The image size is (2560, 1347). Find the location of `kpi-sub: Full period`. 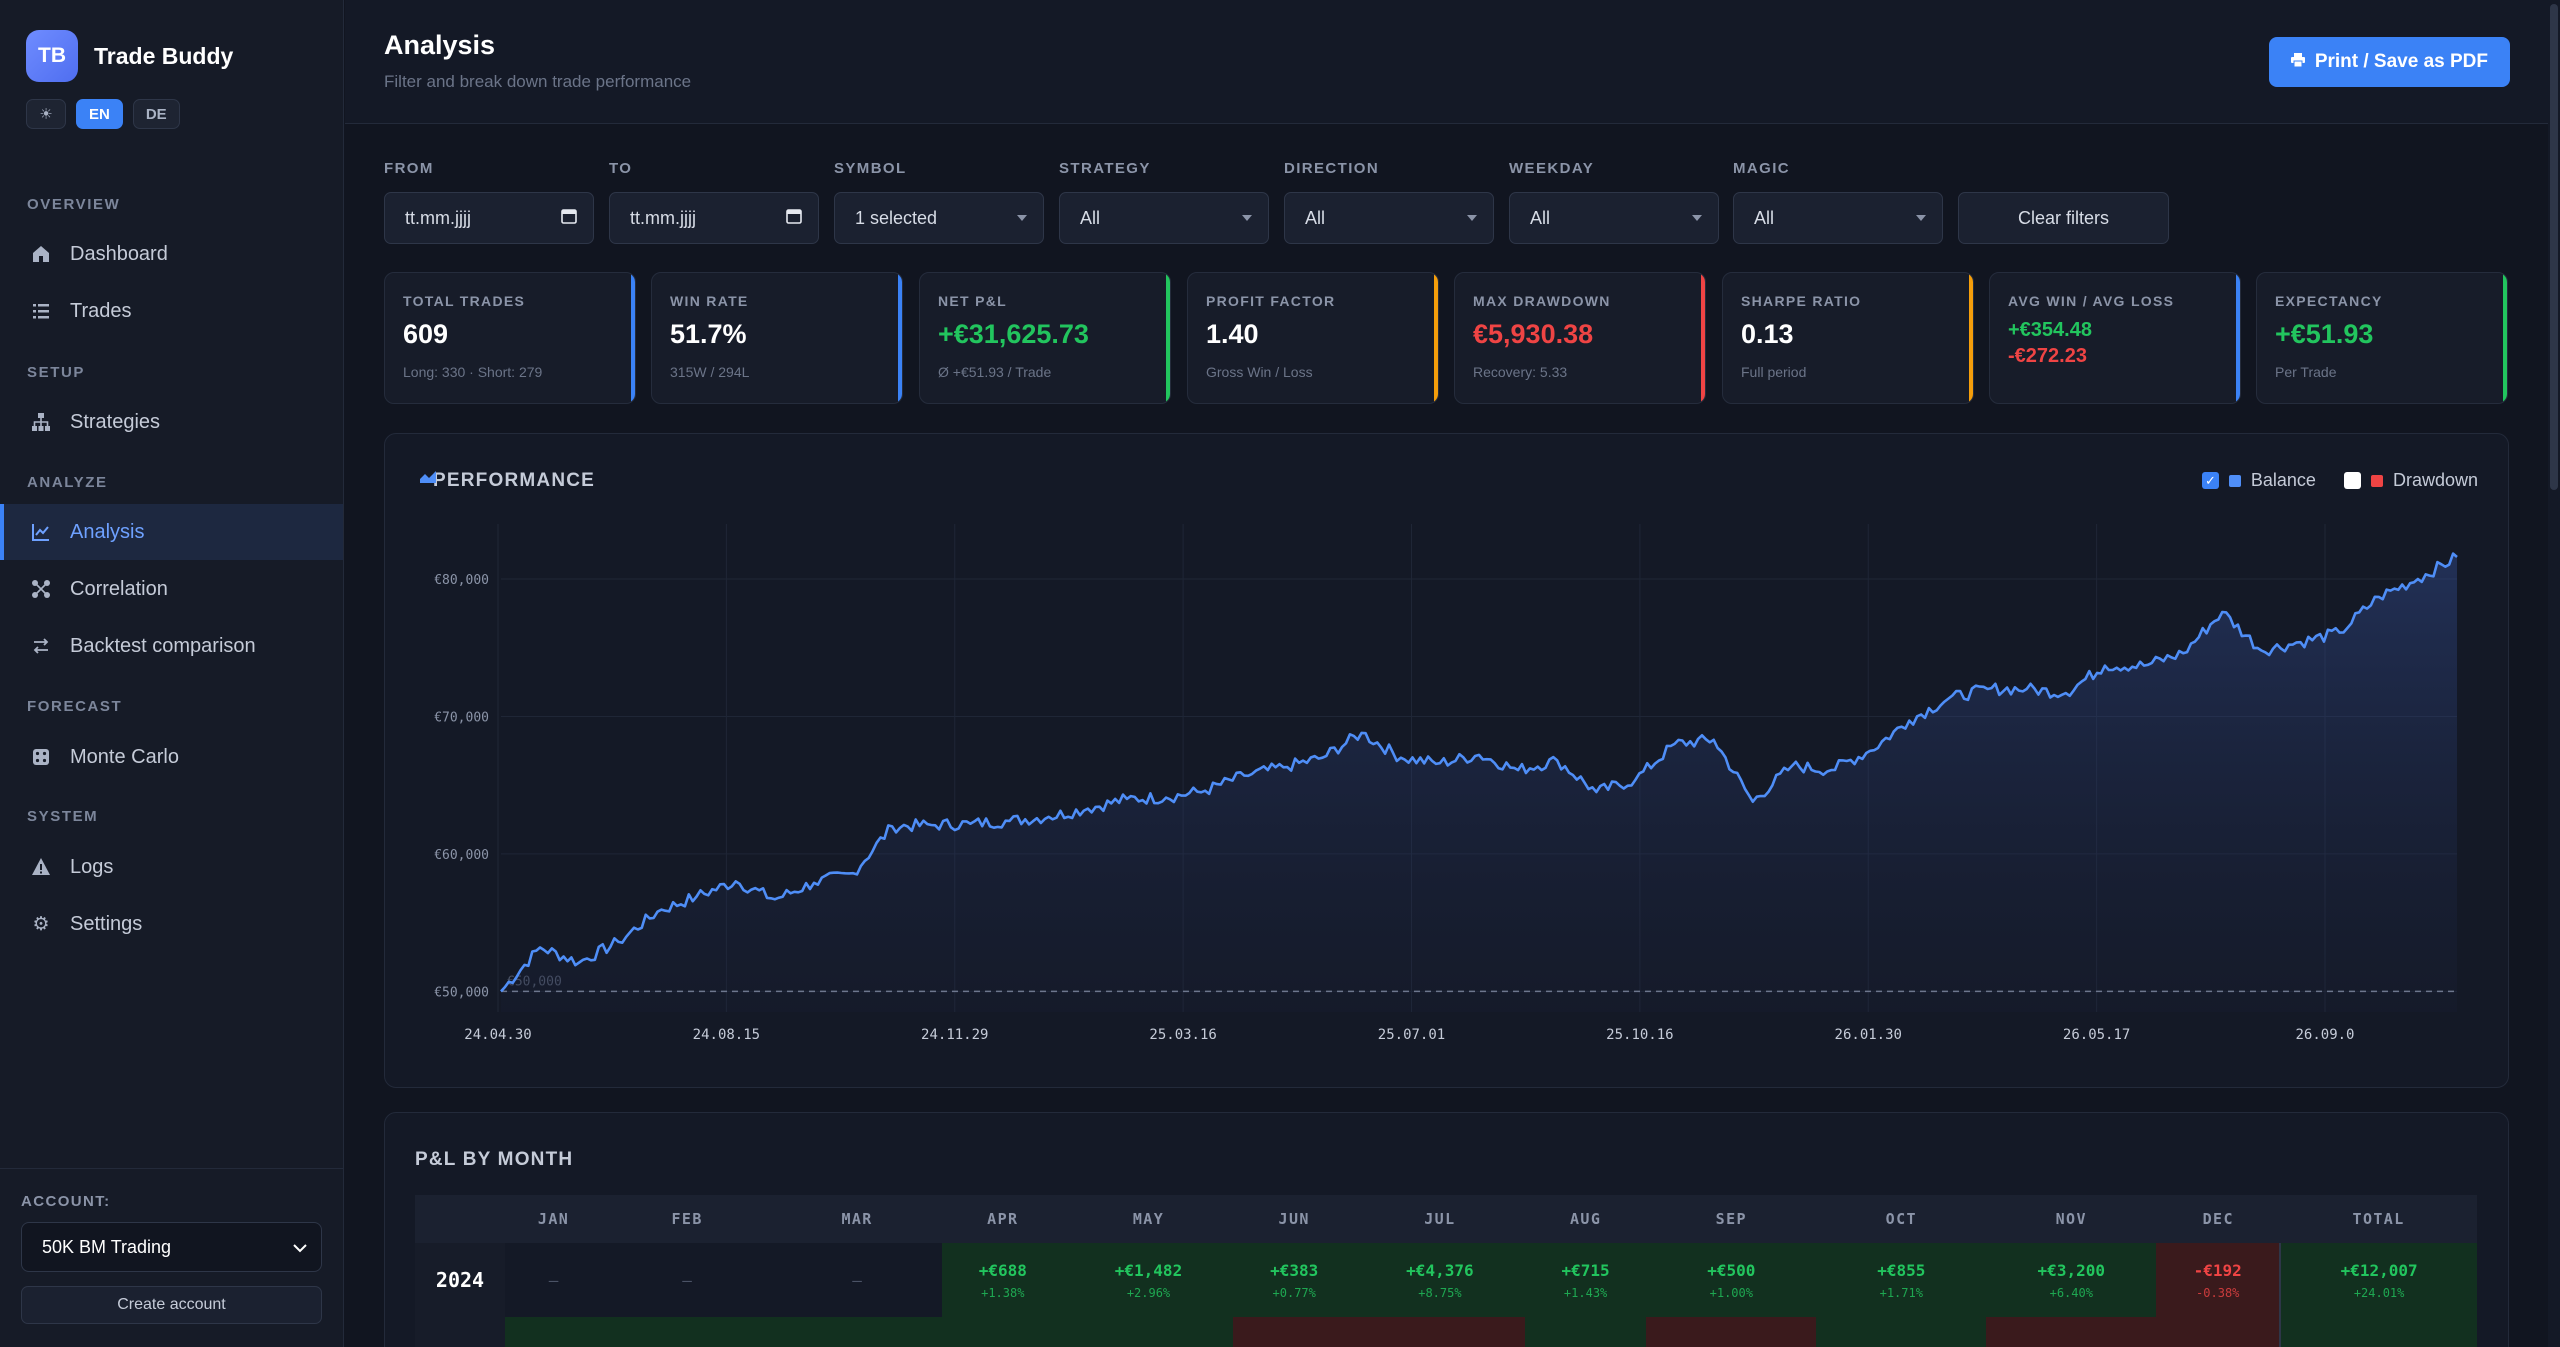

kpi-sub: Full period is located at coordinates (1774, 372).